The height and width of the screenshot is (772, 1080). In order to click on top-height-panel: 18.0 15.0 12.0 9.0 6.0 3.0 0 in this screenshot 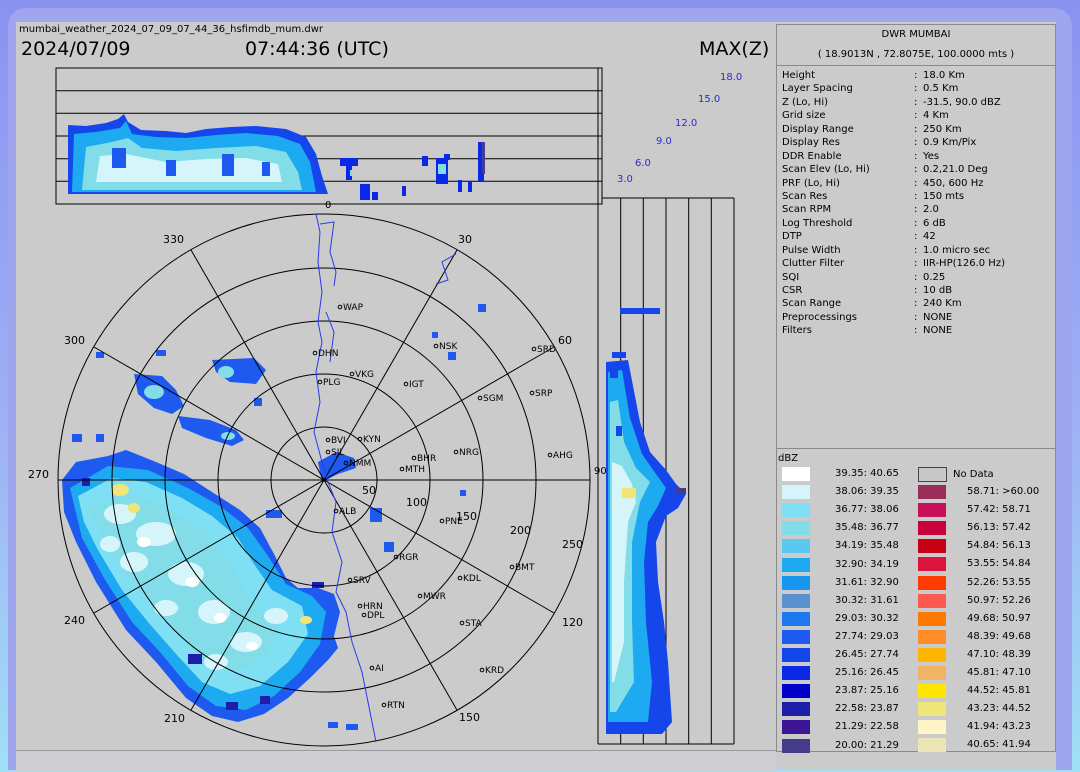, I will do `click(398, 139)`.